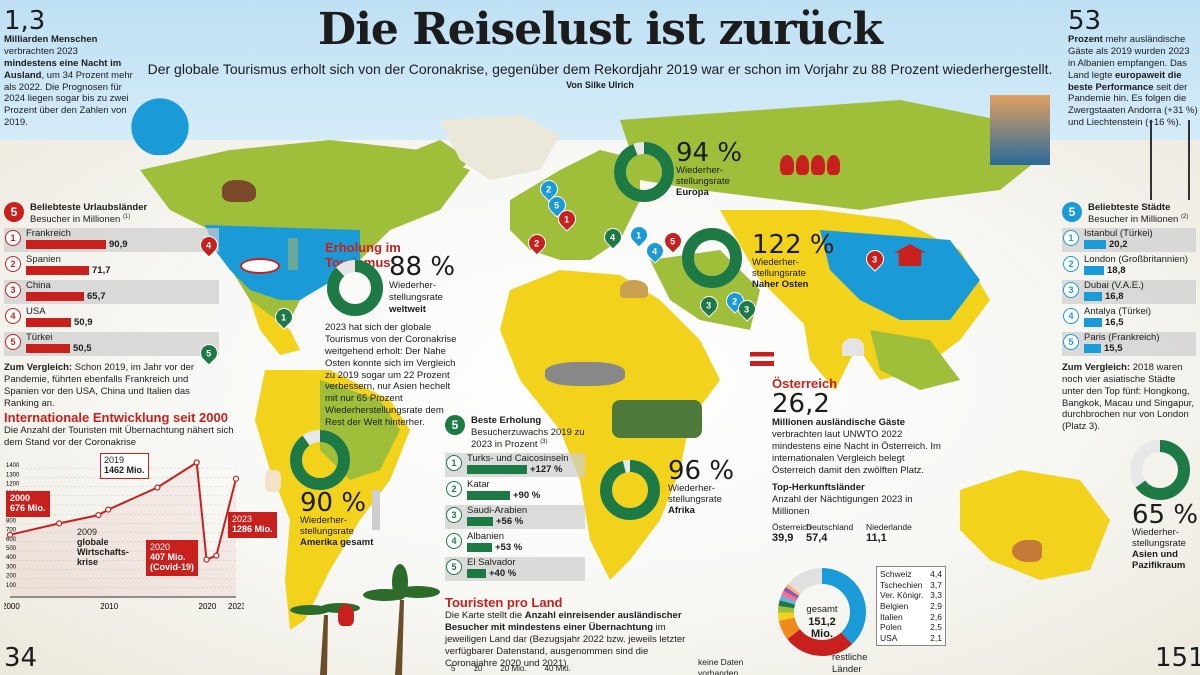  What do you see at coordinates (936, 637) in the screenshot?
I see `herk-small-value: 2,1` at bounding box center [936, 637].